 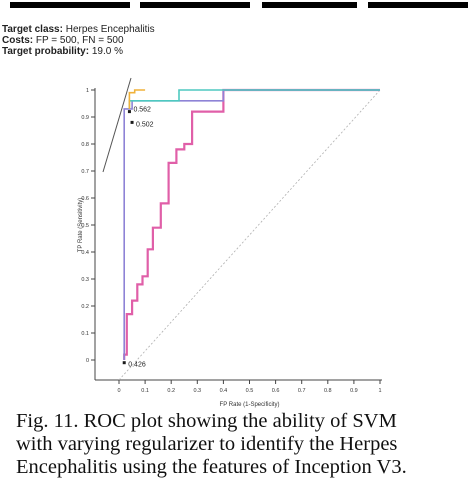 What do you see at coordinates (224, 391) in the screenshot?
I see `x-tick-label: 0.4` at bounding box center [224, 391].